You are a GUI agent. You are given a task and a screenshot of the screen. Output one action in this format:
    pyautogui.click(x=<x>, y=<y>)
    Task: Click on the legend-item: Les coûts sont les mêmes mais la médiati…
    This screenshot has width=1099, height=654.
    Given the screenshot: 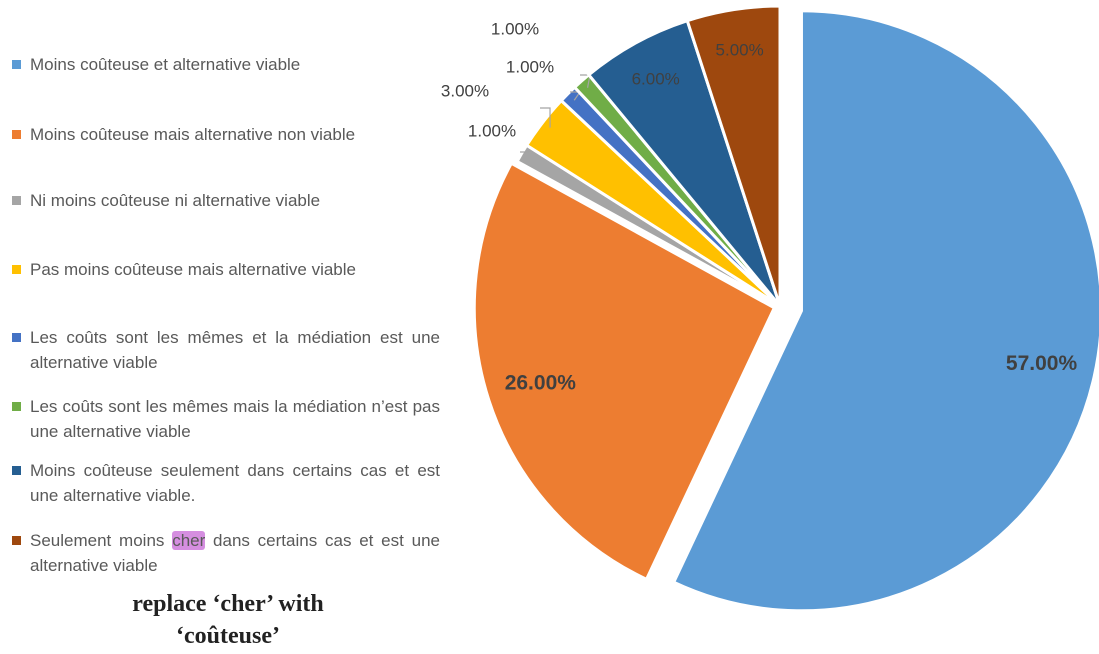 What is the action you would take?
    pyautogui.click(x=226, y=419)
    